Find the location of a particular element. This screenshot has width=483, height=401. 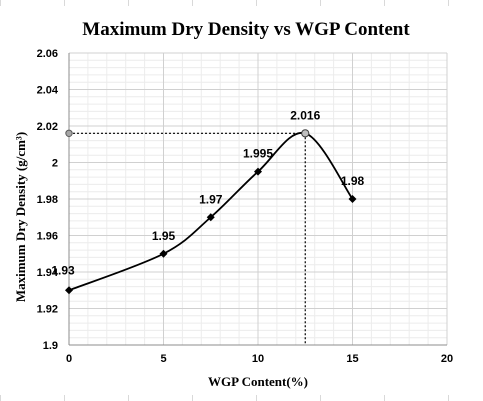

y-axis-label: Maximum Dry Density (g/cm³) is located at coordinates (20, 217).